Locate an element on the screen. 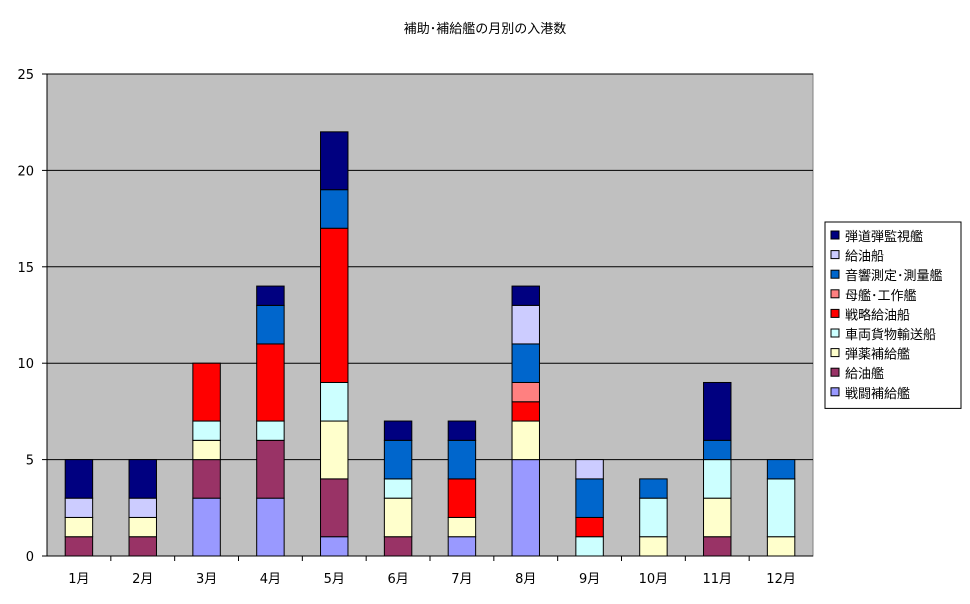 Image resolution: width=970 pixels, height=604 pixels. x-tick-label: 6月 is located at coordinates (397, 579).